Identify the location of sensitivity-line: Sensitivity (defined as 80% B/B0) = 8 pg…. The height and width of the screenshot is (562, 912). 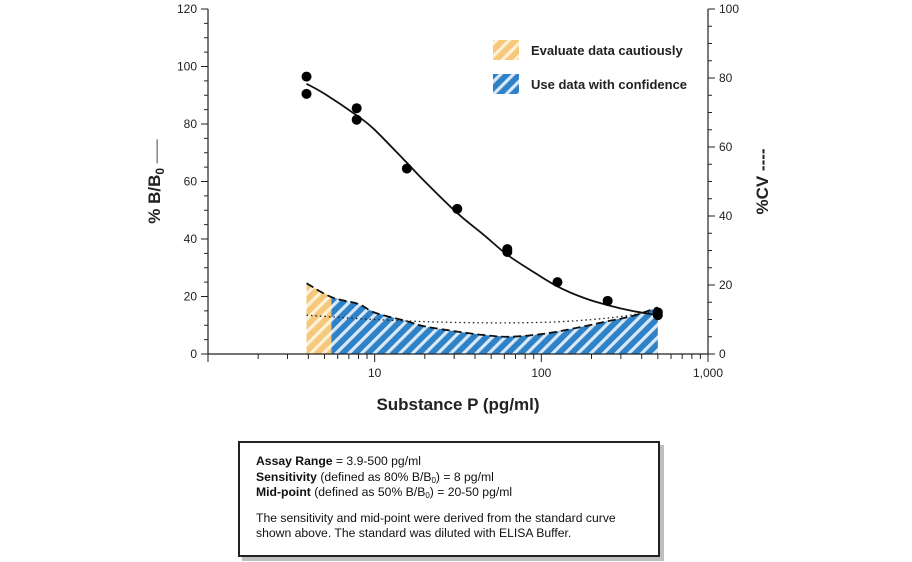
(450, 478).